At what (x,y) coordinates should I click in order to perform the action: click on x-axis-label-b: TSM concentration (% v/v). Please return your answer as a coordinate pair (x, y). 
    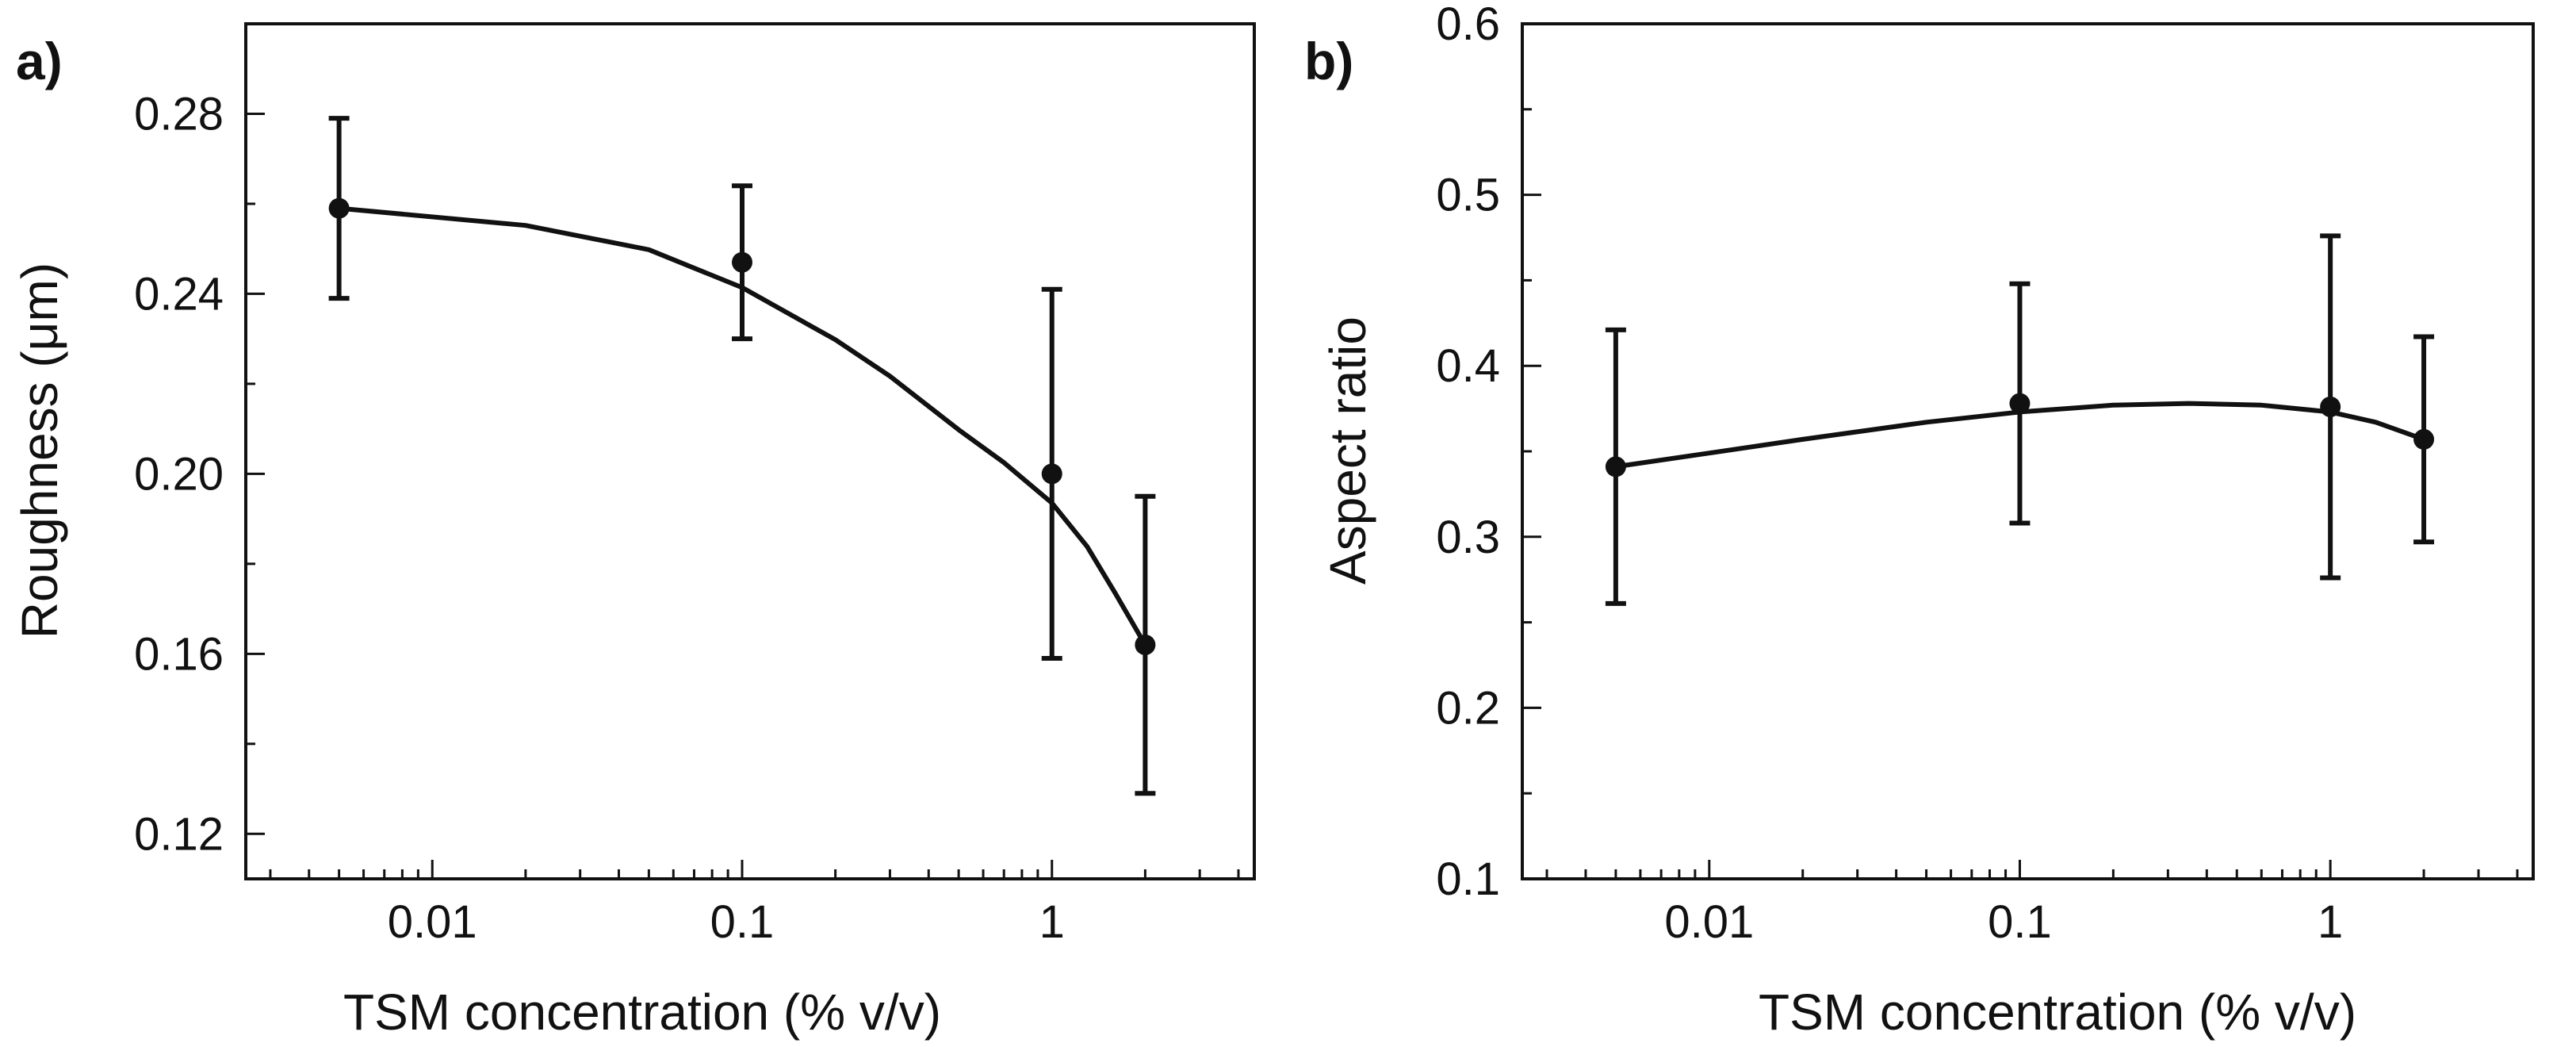
    Looking at the image, I should click on (2057, 1012).